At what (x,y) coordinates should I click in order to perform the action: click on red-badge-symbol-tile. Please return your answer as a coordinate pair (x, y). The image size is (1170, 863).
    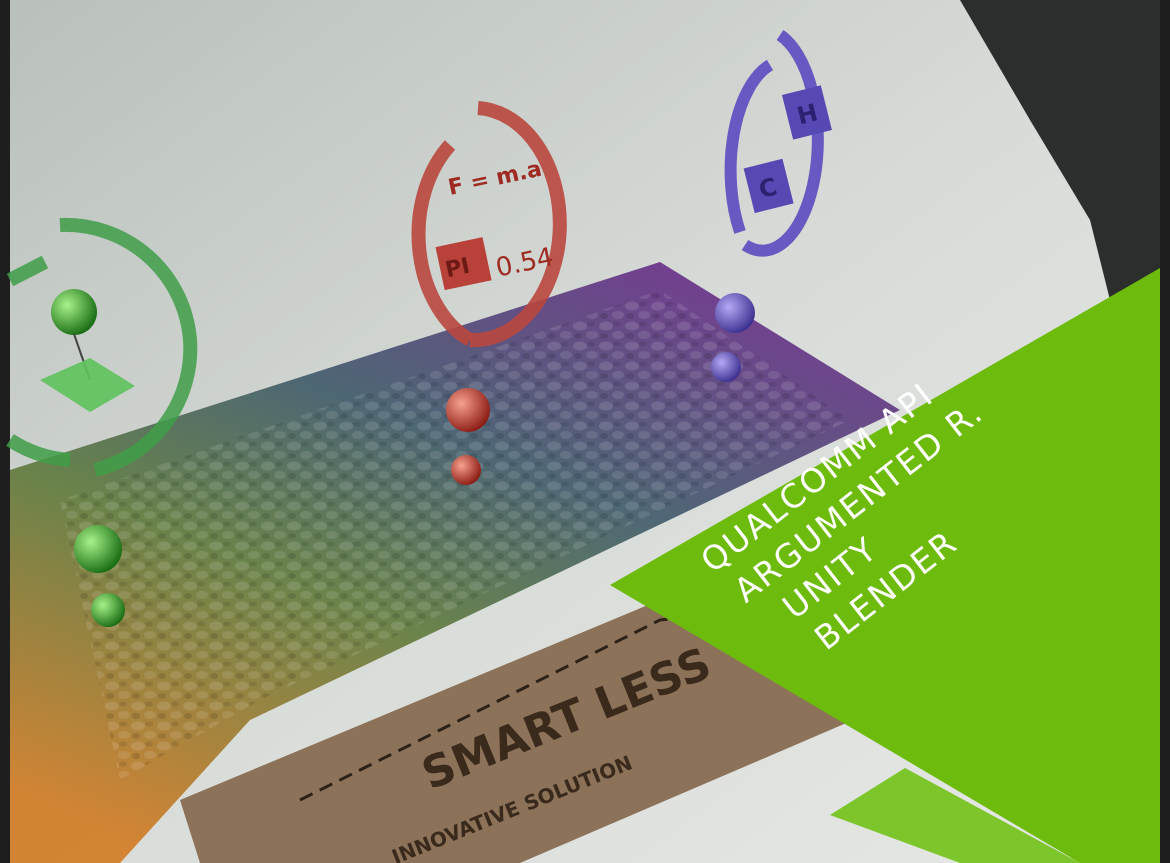
    Looking at the image, I should click on (463, 264).